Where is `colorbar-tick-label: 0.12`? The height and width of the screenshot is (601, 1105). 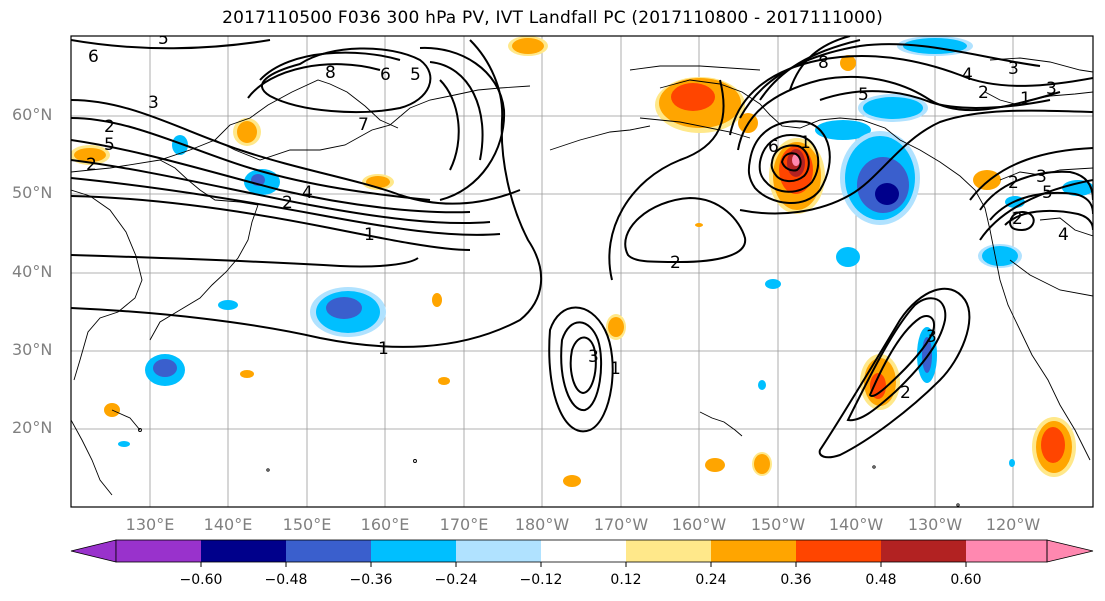
colorbar-tick-label: 0.12 is located at coordinates (626, 580).